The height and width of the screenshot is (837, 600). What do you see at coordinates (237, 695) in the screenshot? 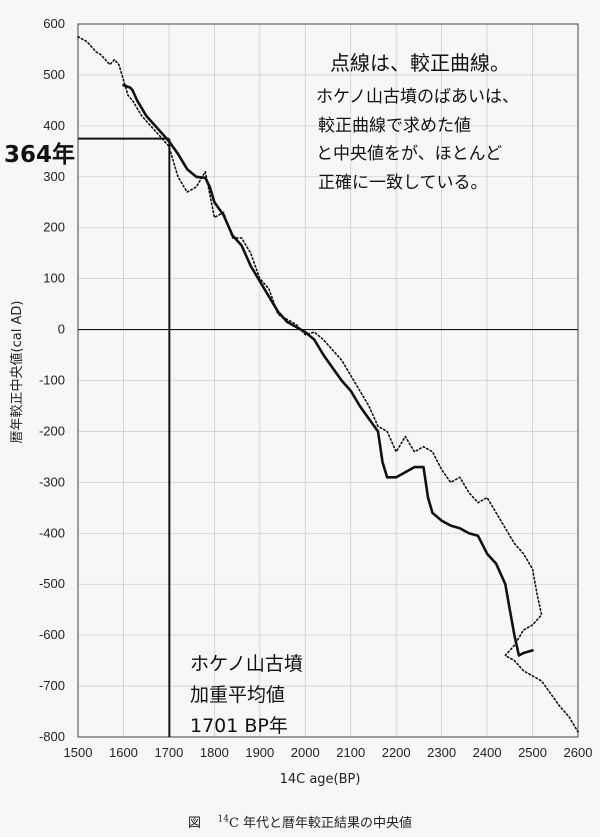
I see `note-line: 加重平均値` at bounding box center [237, 695].